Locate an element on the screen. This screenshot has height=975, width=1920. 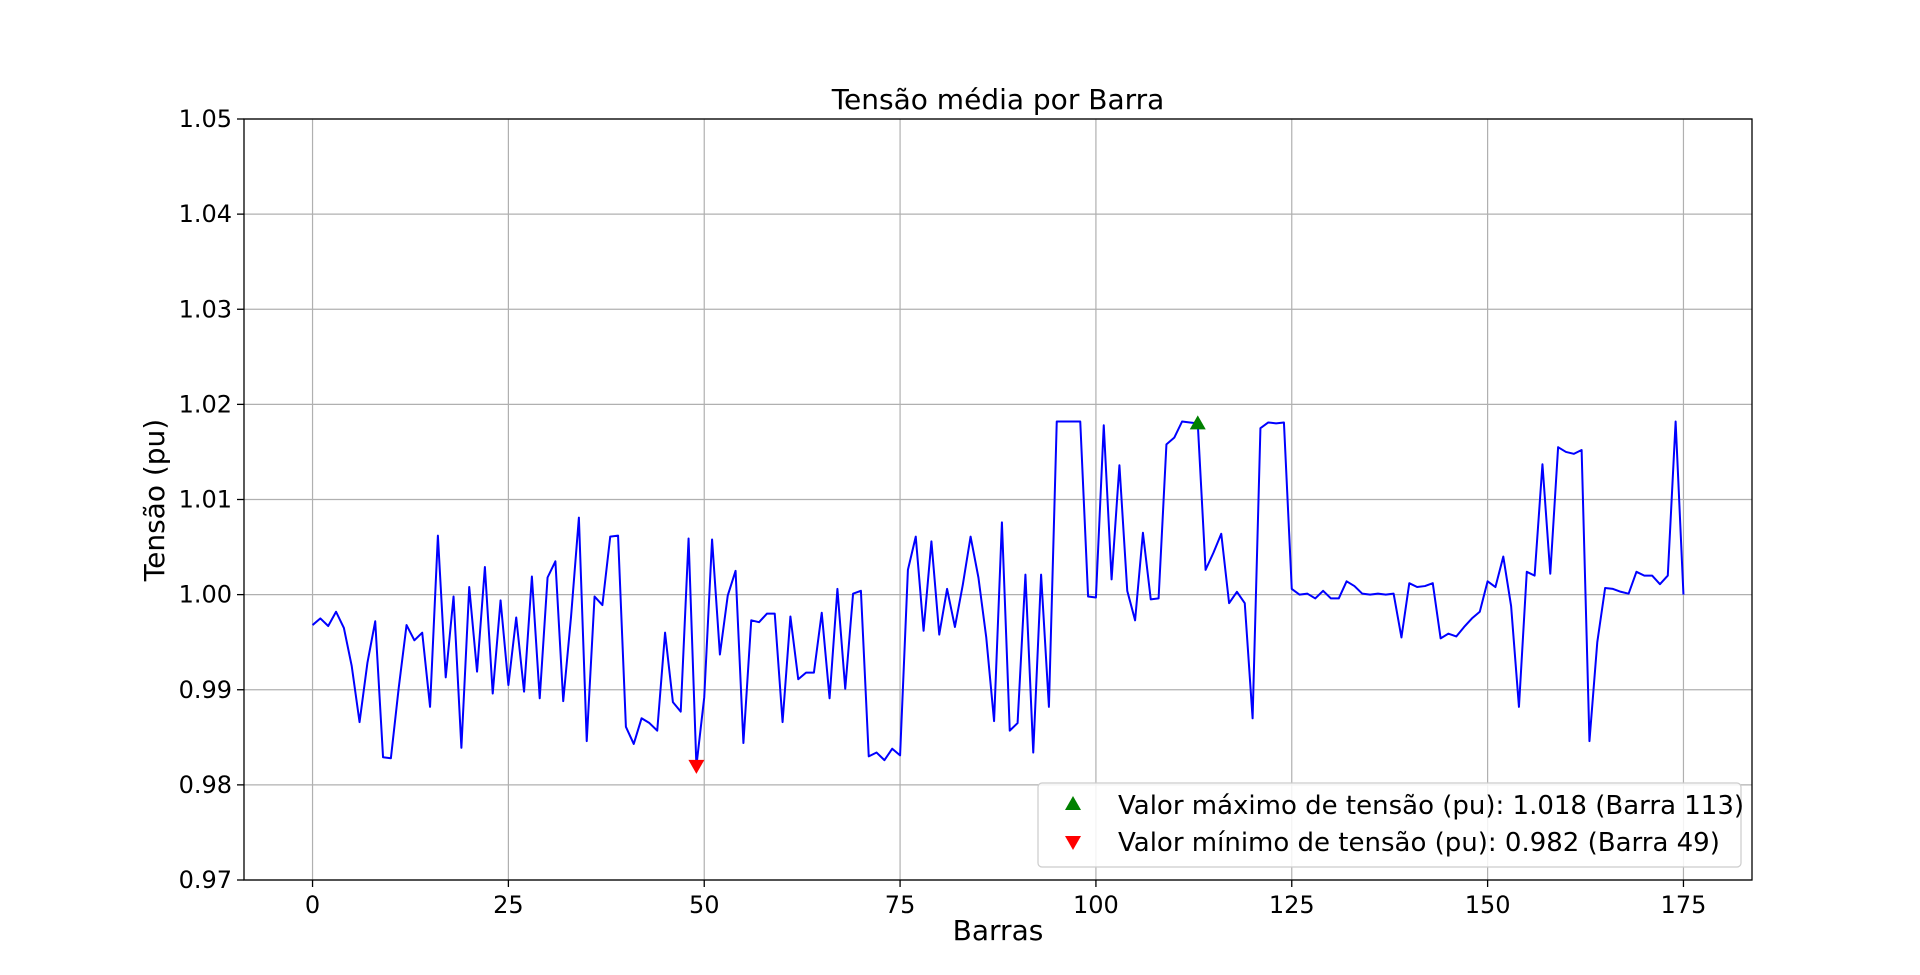
chart-title: Tensão média por Barra is located at coordinates (998, 99).